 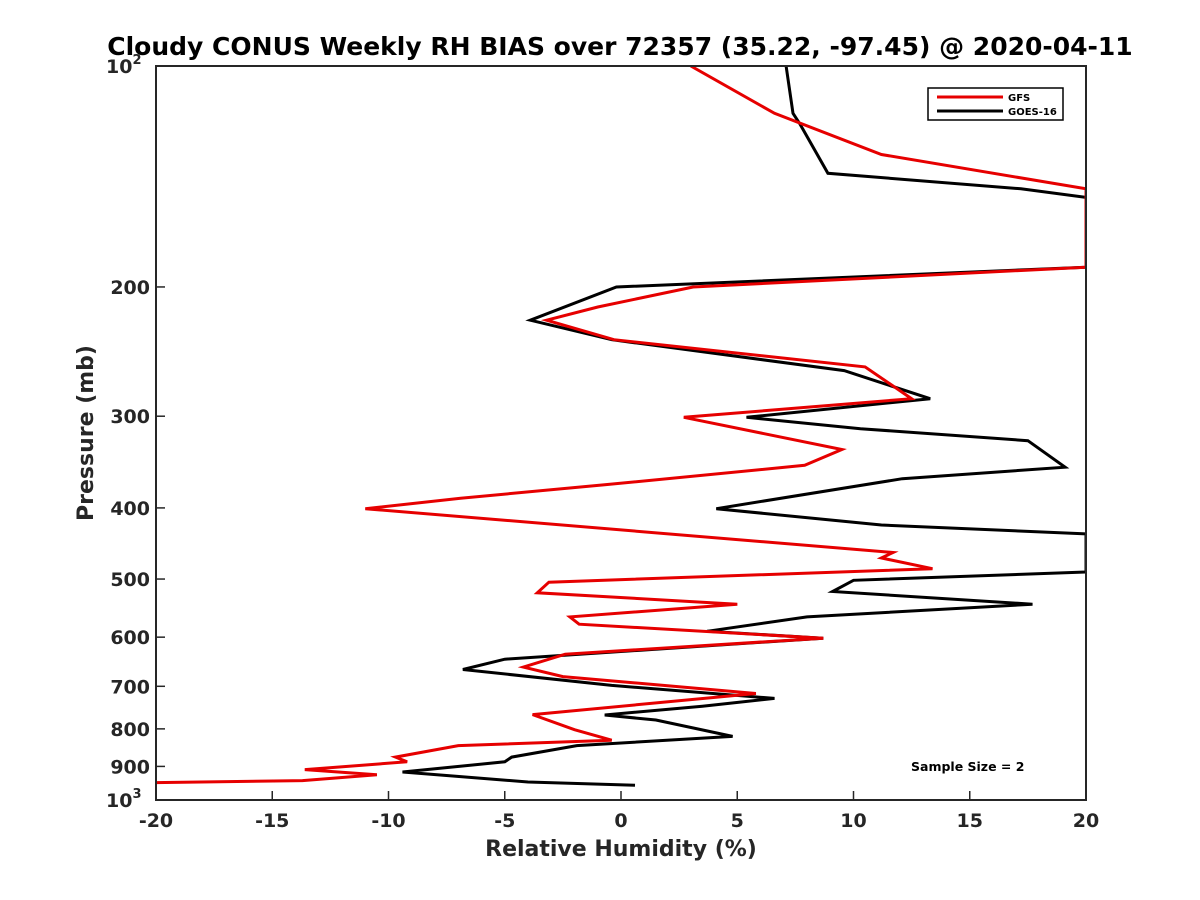 I want to click on x-tick-label: 20, so click(x=1086, y=821).